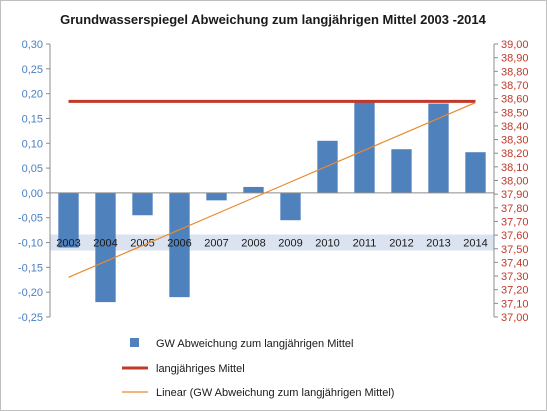  What do you see at coordinates (32, 119) in the screenshot?
I see `left-tick-label: 0,15` at bounding box center [32, 119].